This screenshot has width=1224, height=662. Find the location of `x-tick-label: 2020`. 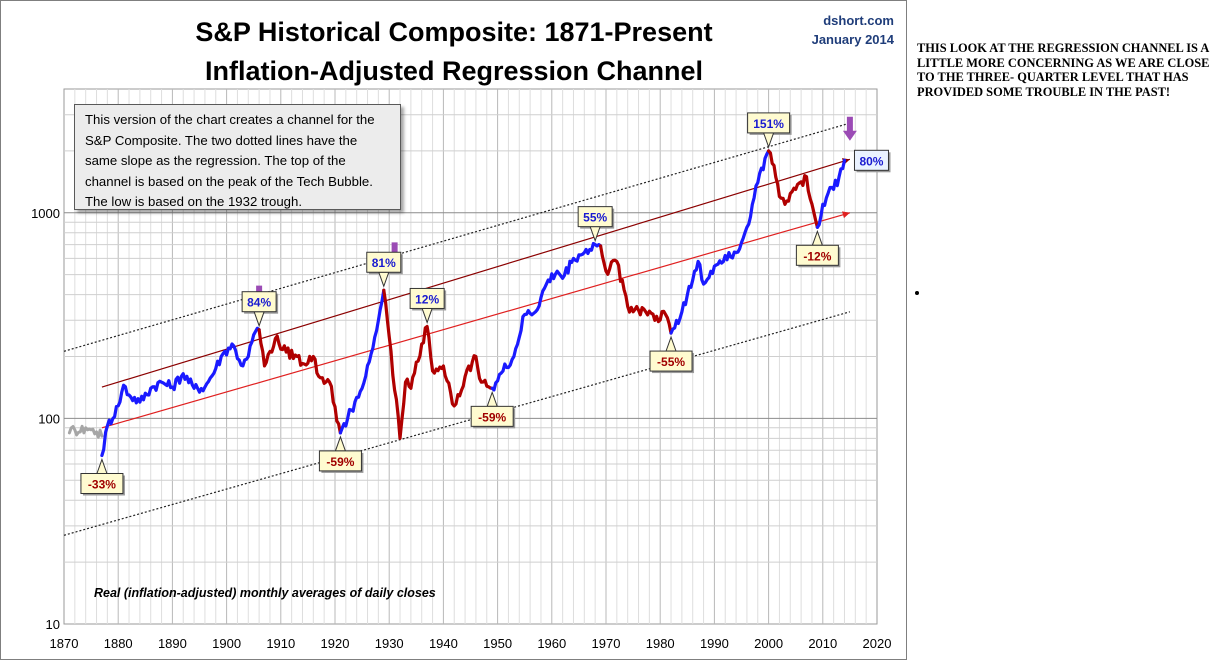

x-tick-label: 2020 is located at coordinates (877, 643).